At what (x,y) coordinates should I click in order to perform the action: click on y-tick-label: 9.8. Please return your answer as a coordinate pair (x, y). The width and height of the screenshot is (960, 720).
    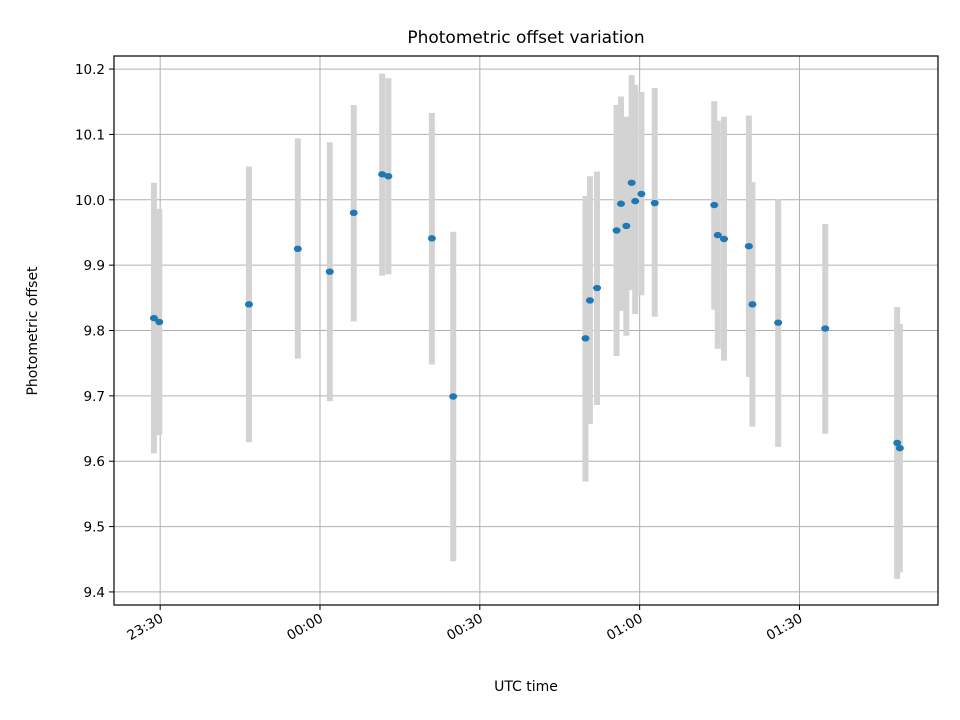
    Looking at the image, I should click on (94, 332).